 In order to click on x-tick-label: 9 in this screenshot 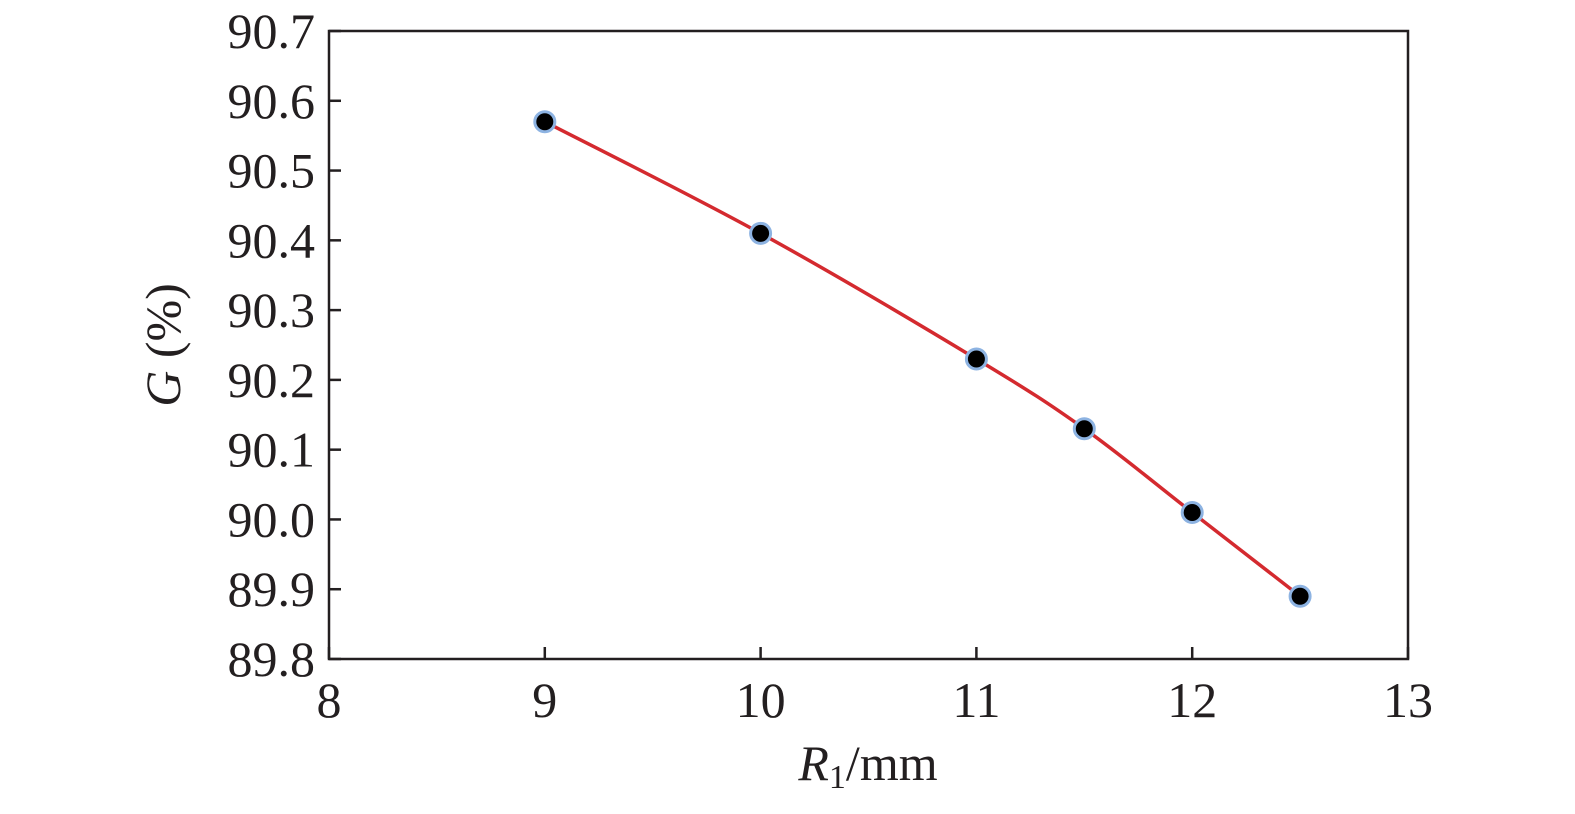, I will do `click(544, 700)`.